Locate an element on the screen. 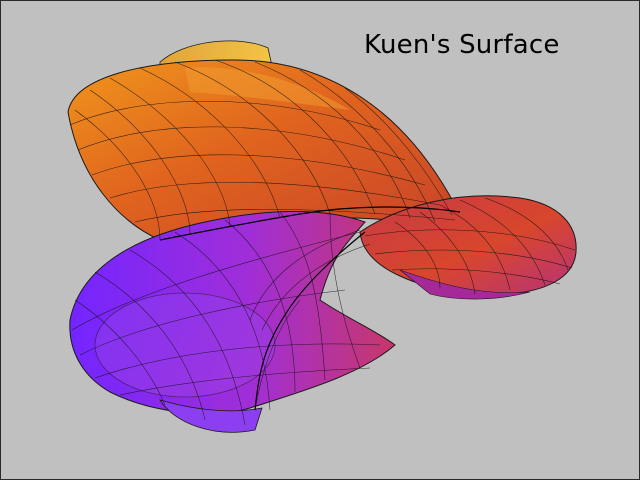 This screenshot has width=640, height=480. figure-title: Kuen's Surface is located at coordinates (462, 45).